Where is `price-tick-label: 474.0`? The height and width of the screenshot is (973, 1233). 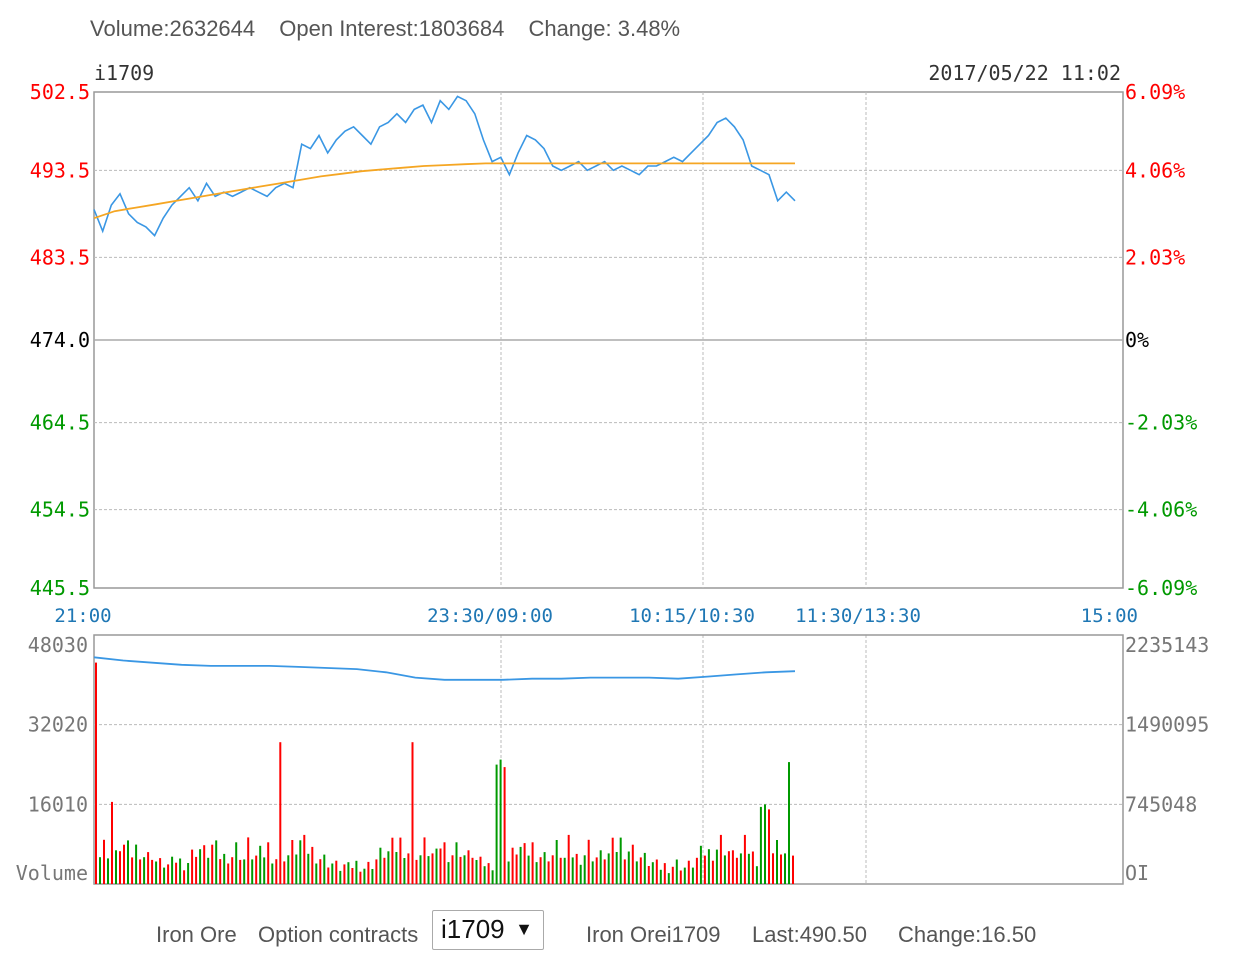 price-tick-label: 474.0 is located at coordinates (60, 340).